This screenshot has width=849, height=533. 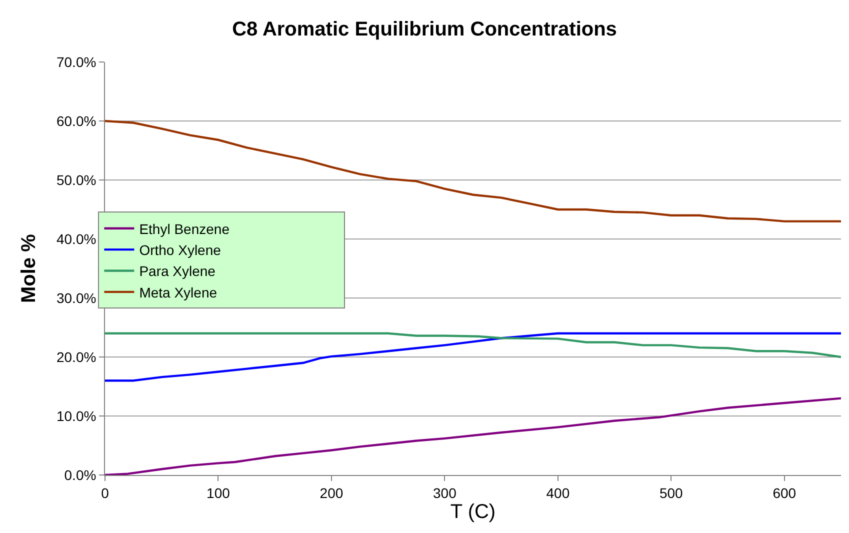 I want to click on legend-label: Ethyl Benzene, so click(x=184, y=228).